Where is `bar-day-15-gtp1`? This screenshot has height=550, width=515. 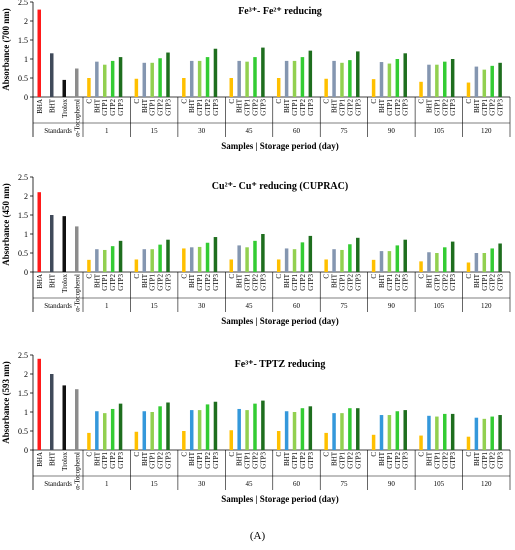
bar-day-15-gtp1 is located at coordinates (152, 79).